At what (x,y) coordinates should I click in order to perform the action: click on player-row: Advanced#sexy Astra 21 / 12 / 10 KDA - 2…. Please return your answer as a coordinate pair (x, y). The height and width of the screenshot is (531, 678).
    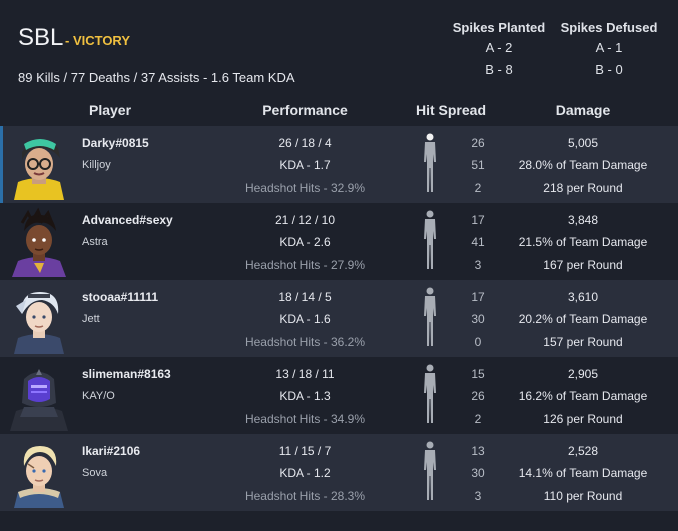
    Looking at the image, I should click on (339, 241).